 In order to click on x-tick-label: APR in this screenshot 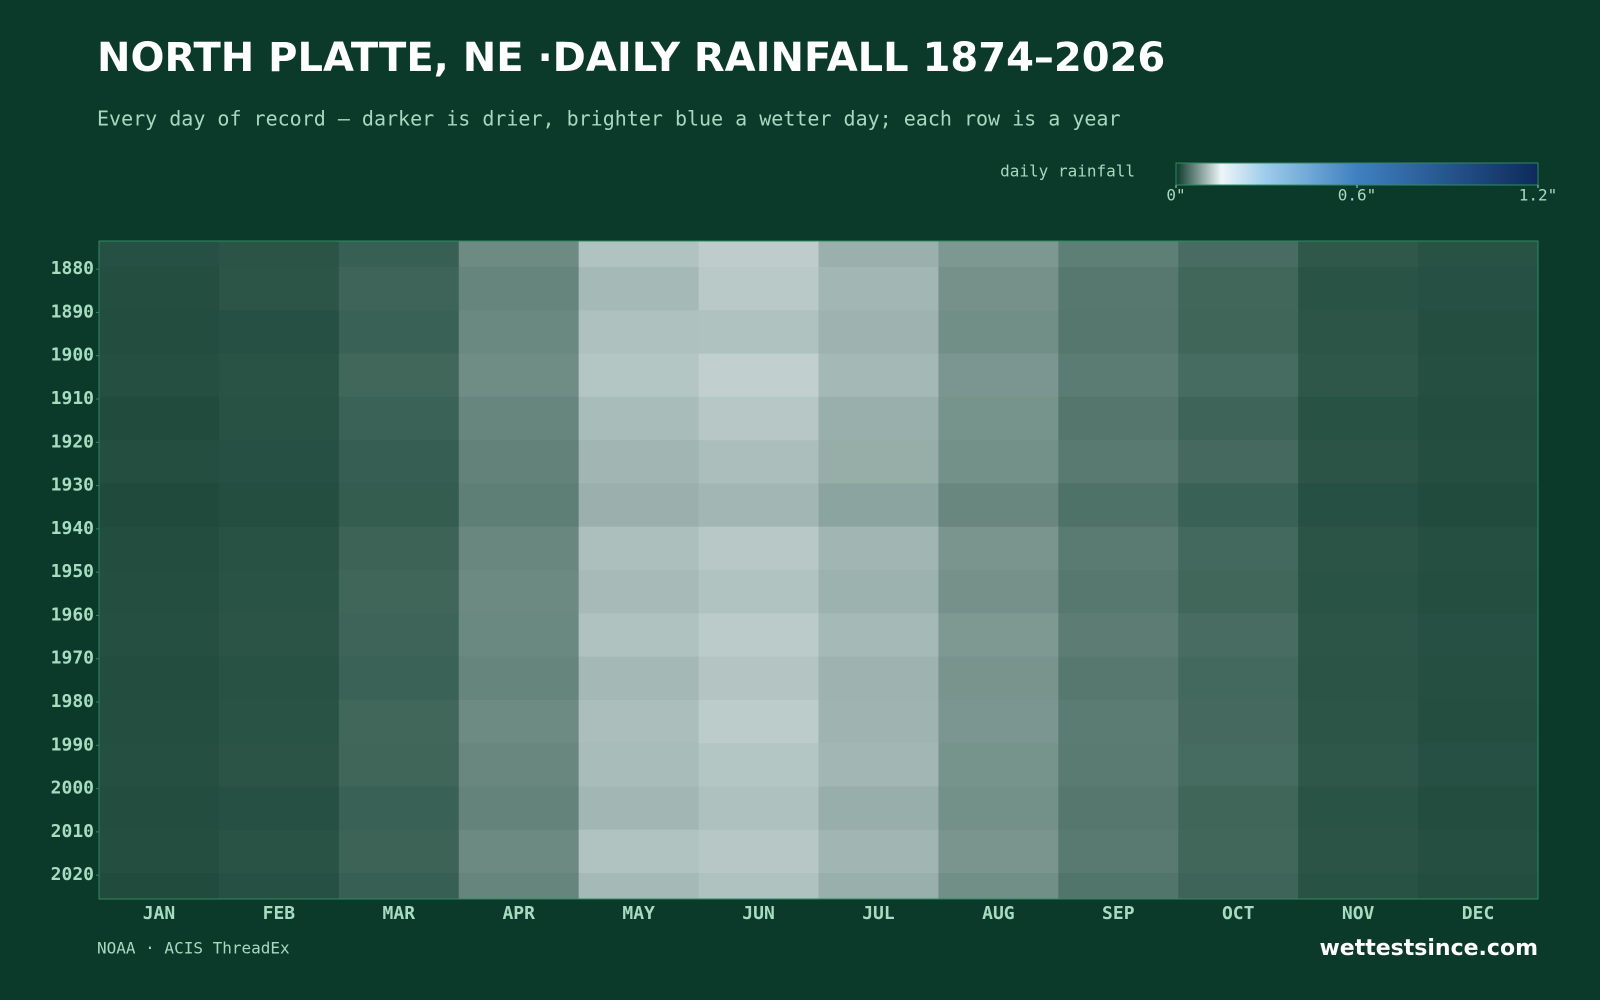, I will do `click(518, 913)`.